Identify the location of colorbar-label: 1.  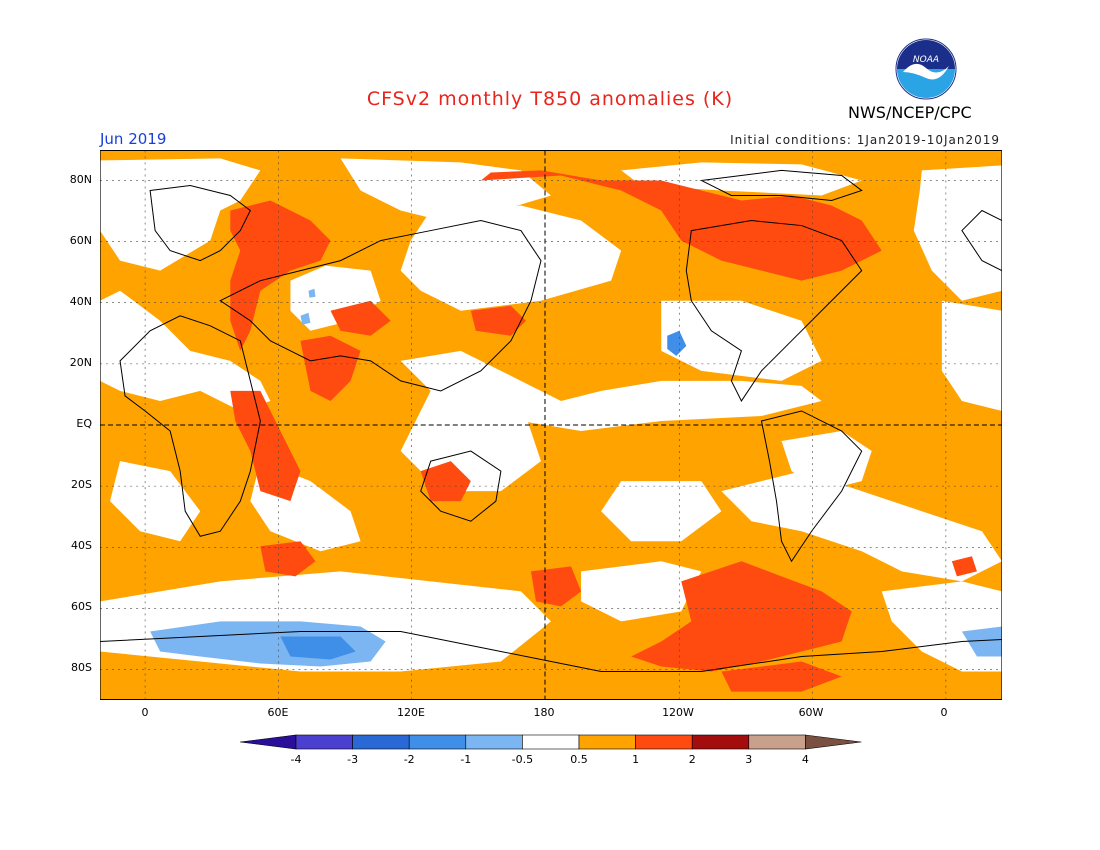
(636, 759).